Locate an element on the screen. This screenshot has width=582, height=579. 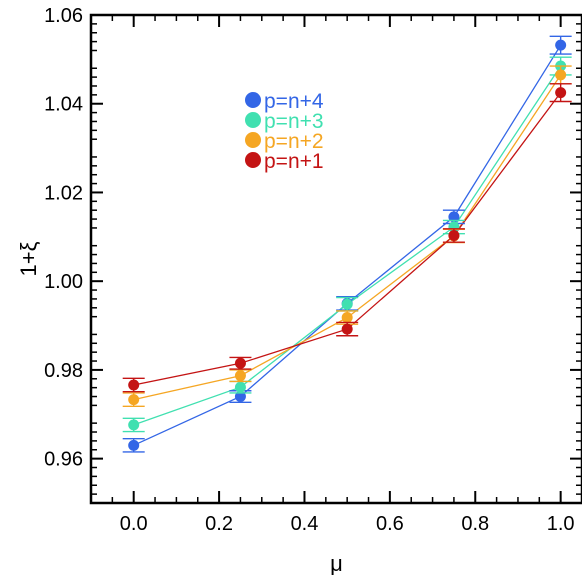
legend-label: p=n+4 is located at coordinates (294, 101).